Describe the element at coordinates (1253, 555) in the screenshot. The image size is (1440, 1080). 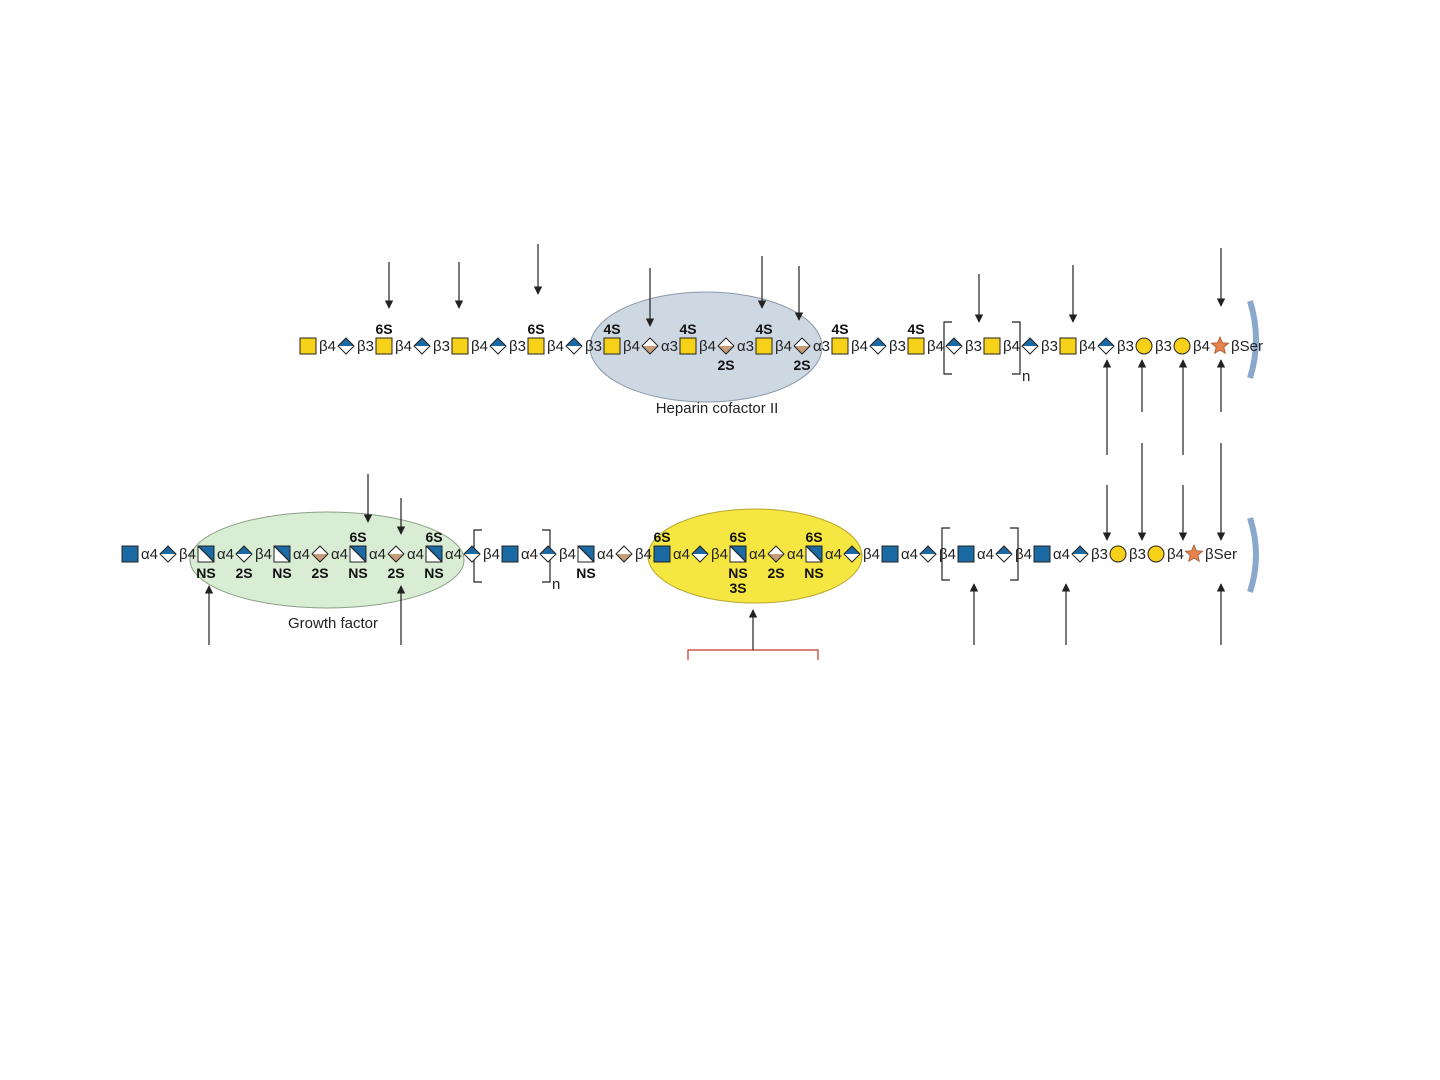
I see `membrane-bottom` at that location.